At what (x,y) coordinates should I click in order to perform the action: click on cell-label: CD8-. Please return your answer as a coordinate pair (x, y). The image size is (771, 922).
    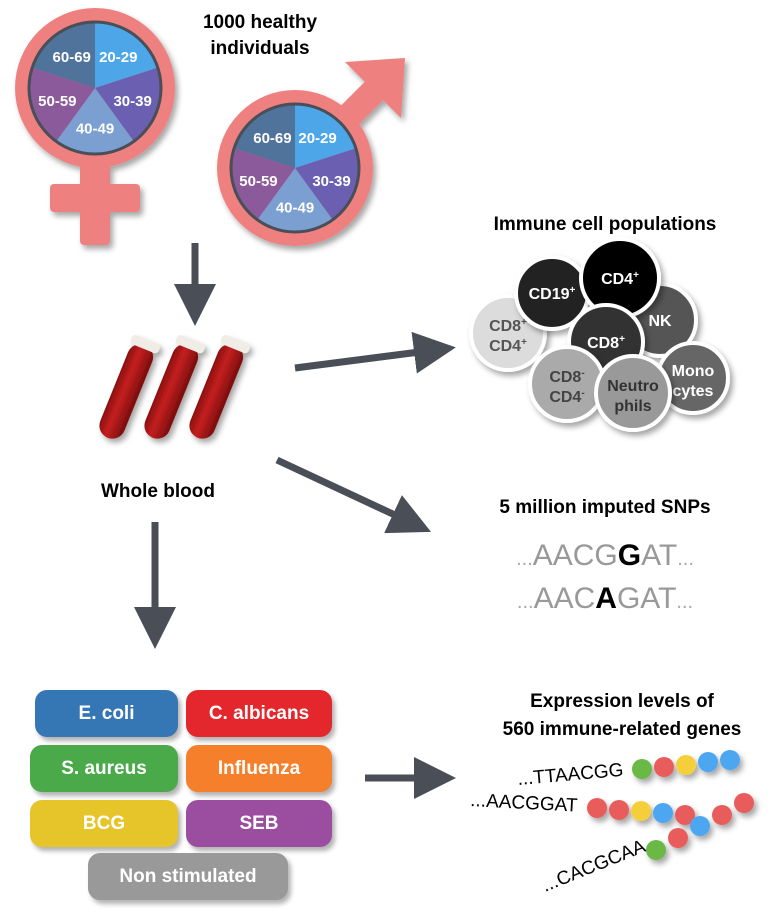
    Looking at the image, I should click on (566, 377).